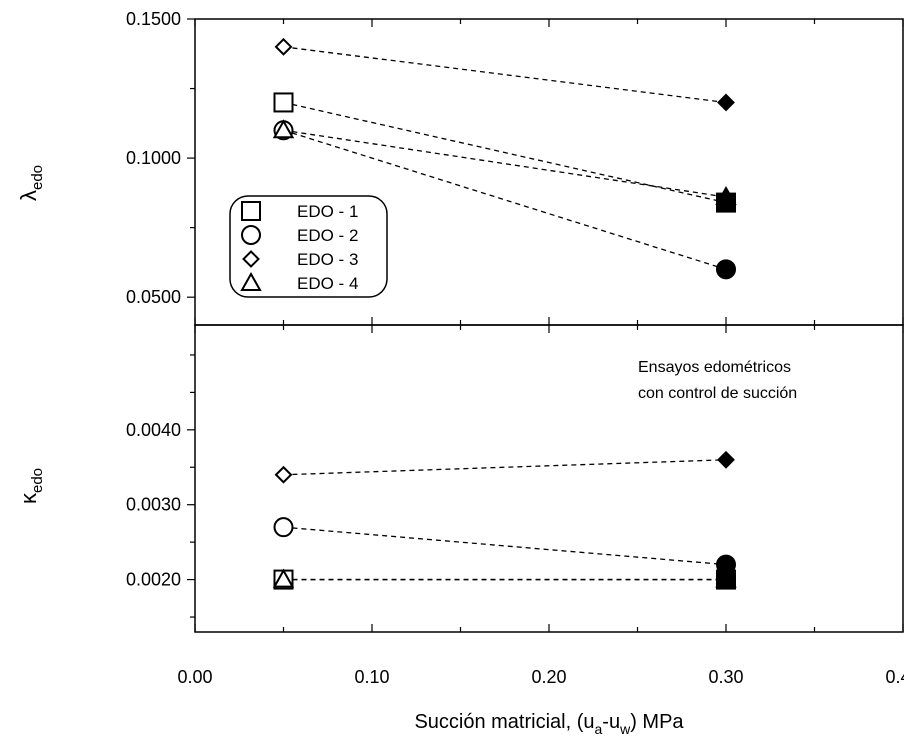 This screenshot has height=743, width=904. I want to click on x-axis-title: Succión matricial, (ua-uw) MPa, so click(549, 724).